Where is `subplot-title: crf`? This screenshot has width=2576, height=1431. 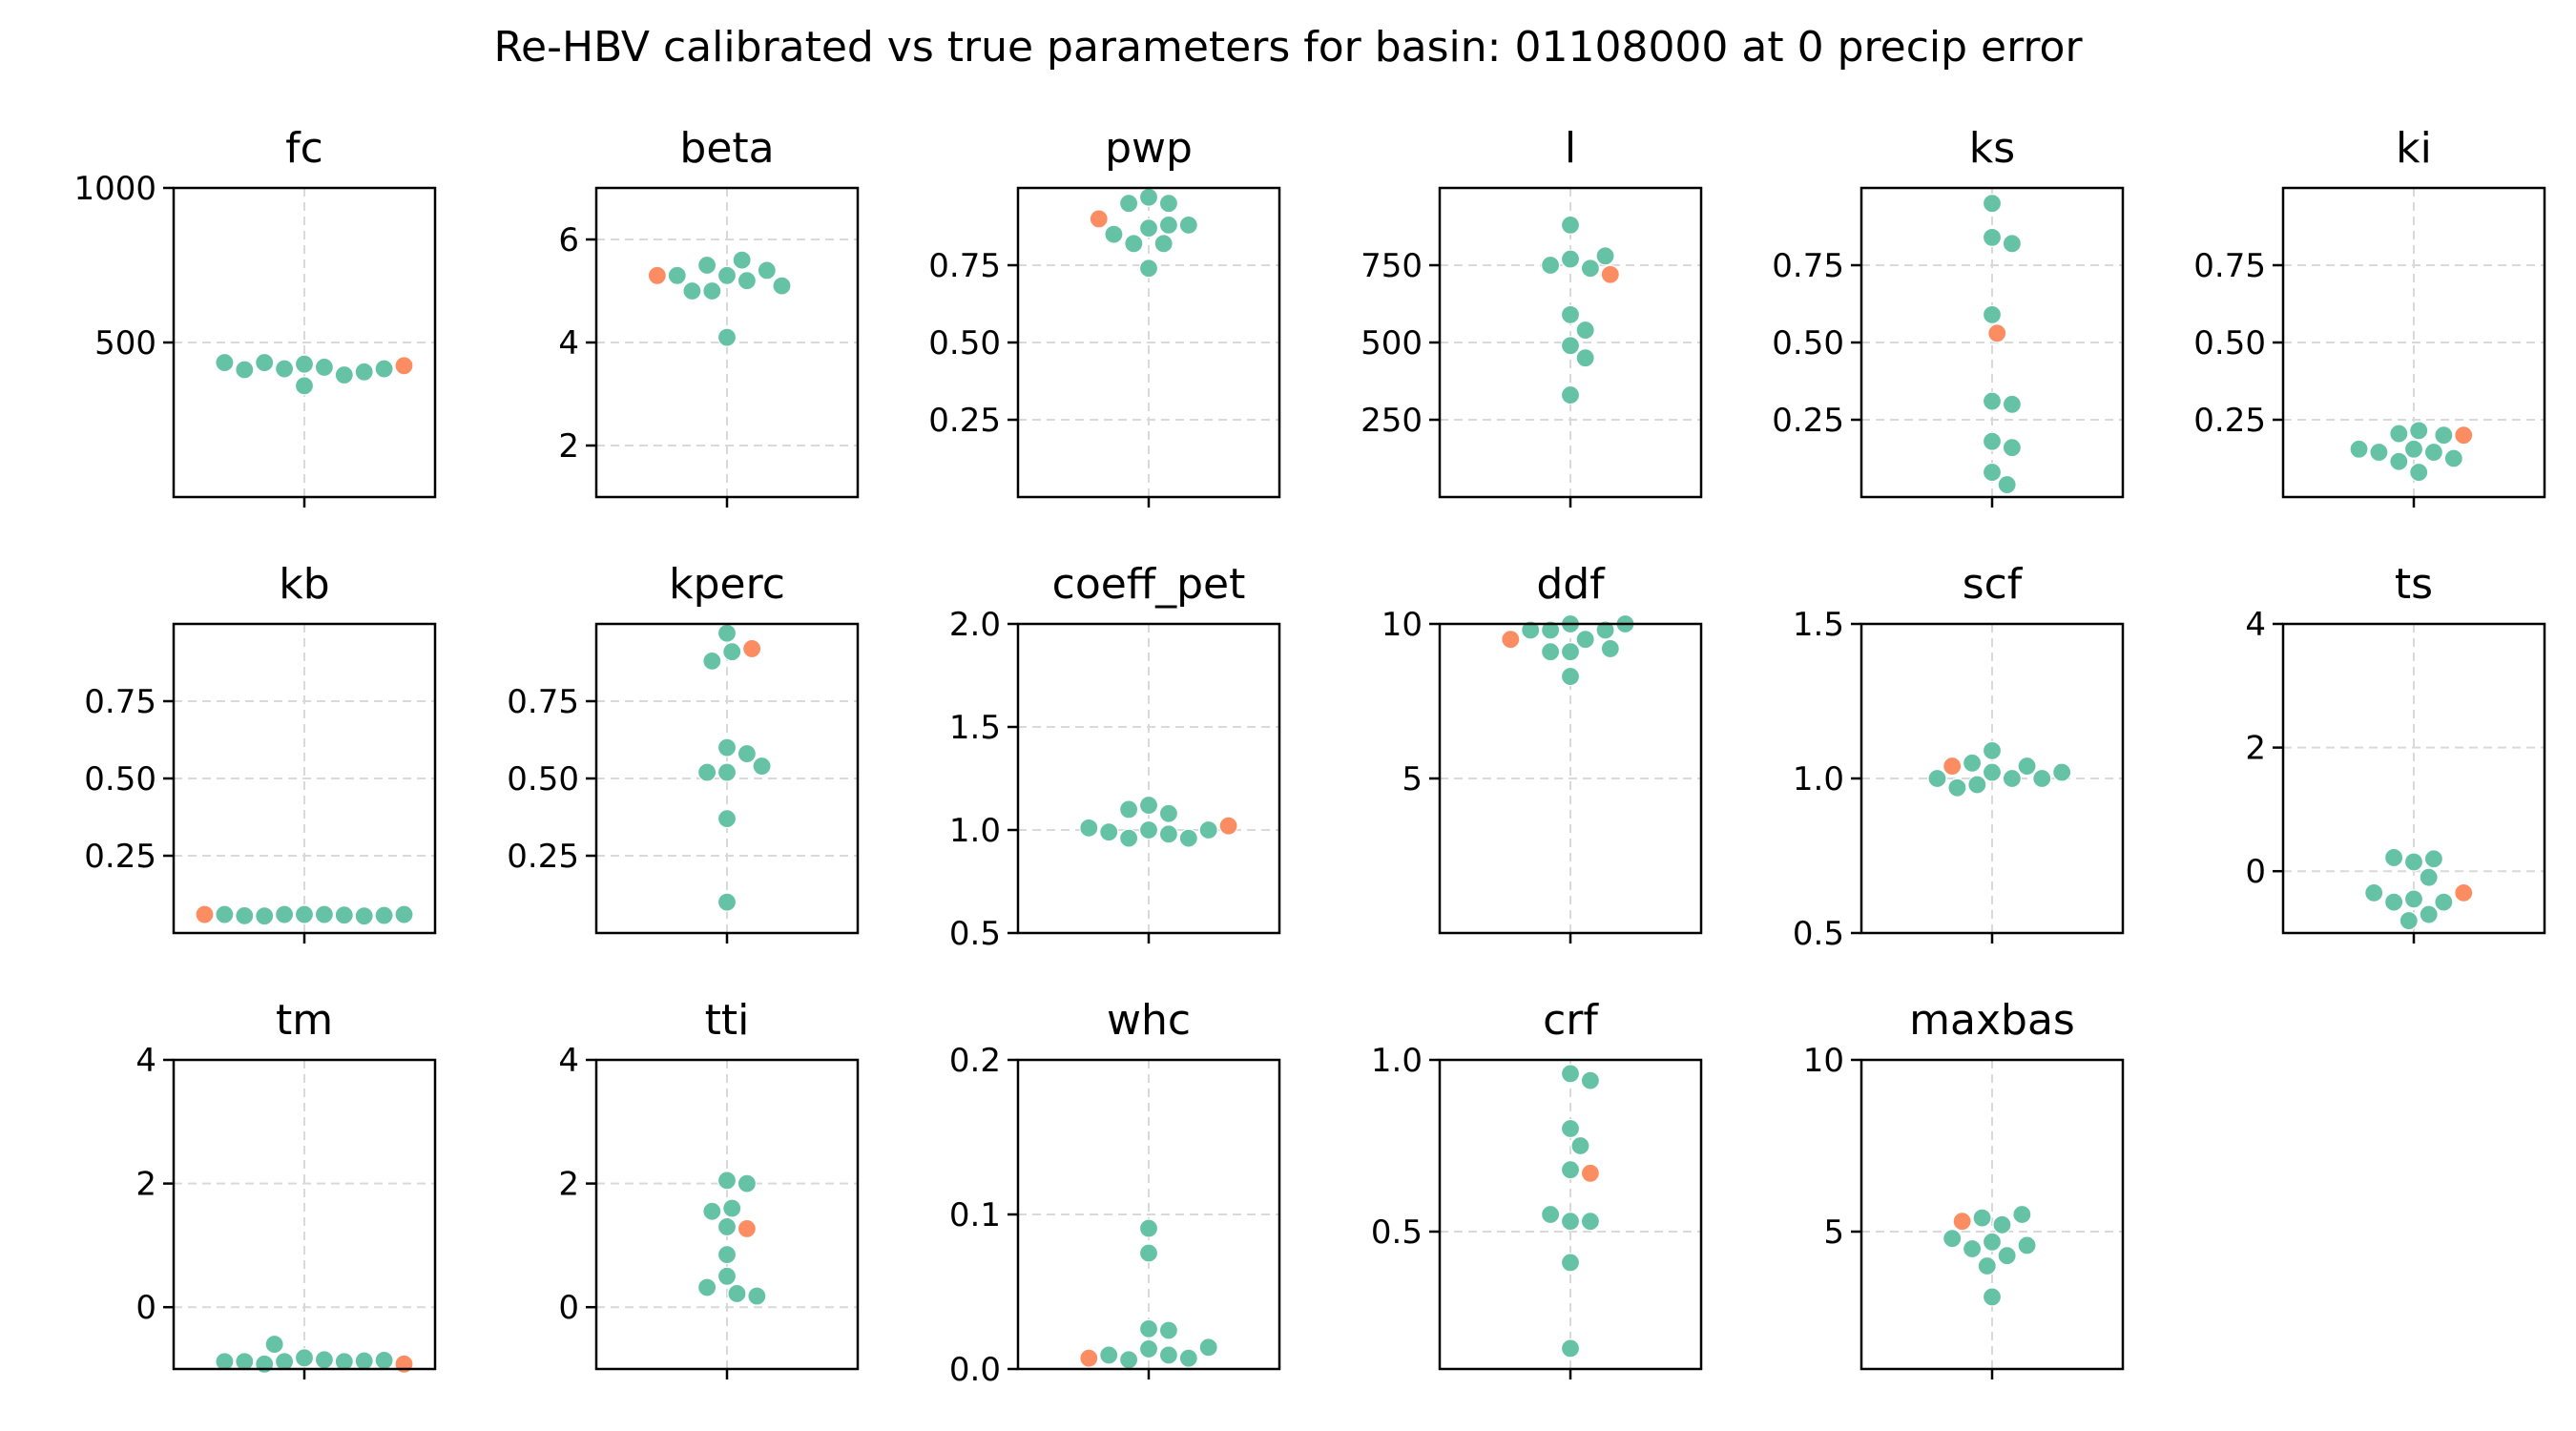 subplot-title: crf is located at coordinates (1571, 1021).